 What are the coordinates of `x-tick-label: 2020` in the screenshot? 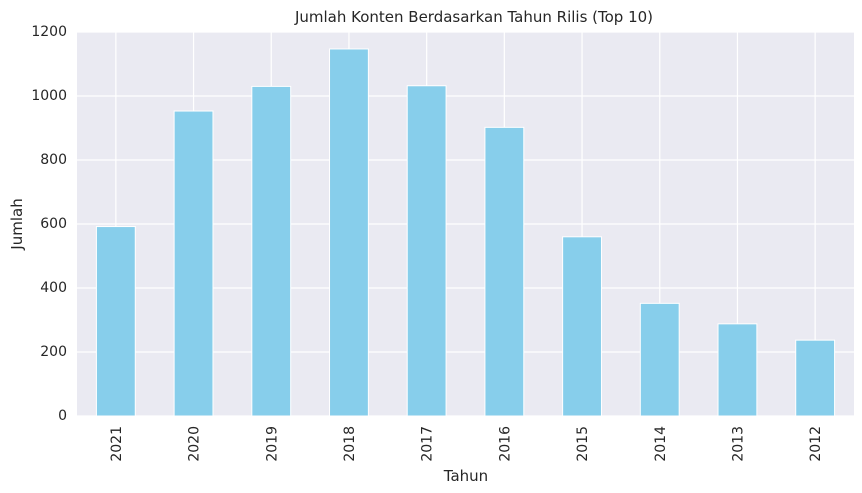 It's located at (195, 444).